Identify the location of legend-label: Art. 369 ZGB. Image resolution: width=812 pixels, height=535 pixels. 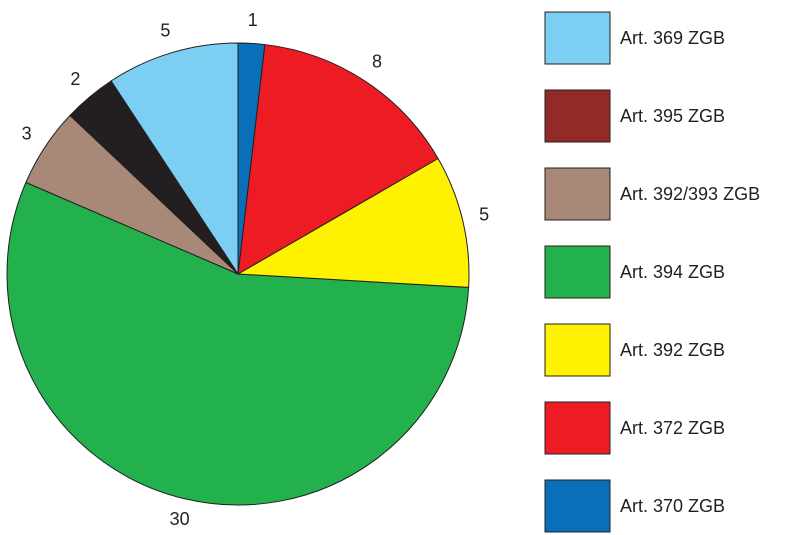
(672, 38).